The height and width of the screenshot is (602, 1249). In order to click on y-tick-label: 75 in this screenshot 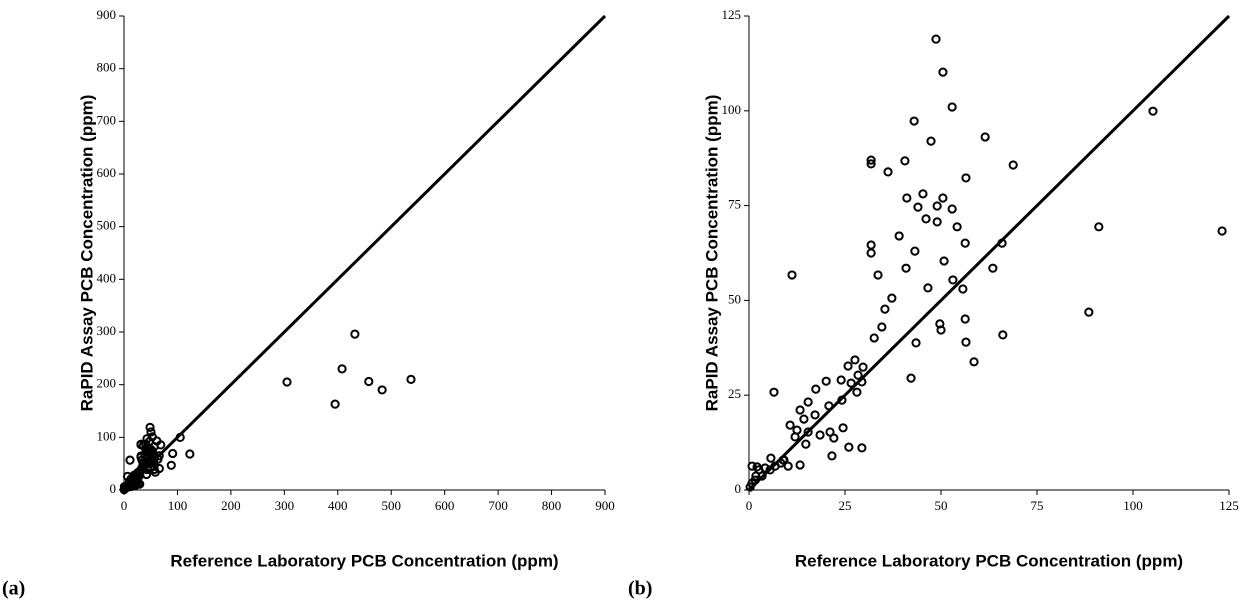, I will do `click(734, 204)`.